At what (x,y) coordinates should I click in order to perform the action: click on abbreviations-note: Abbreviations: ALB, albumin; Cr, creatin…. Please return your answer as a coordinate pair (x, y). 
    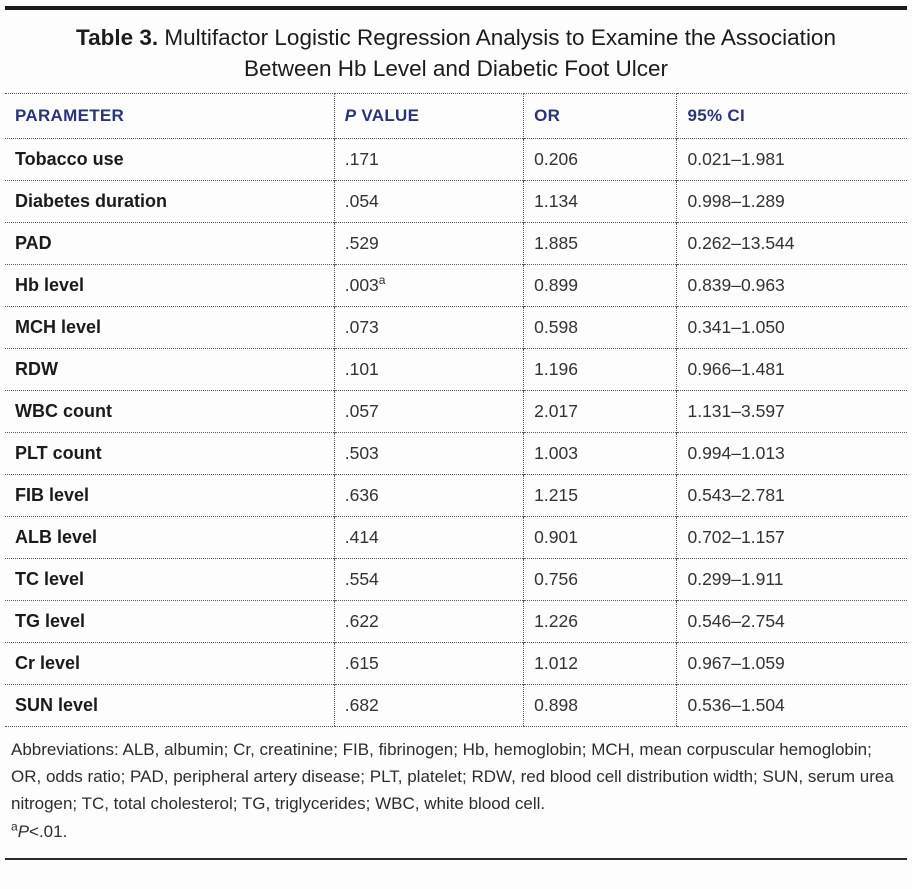
    Looking at the image, I should click on (452, 776).